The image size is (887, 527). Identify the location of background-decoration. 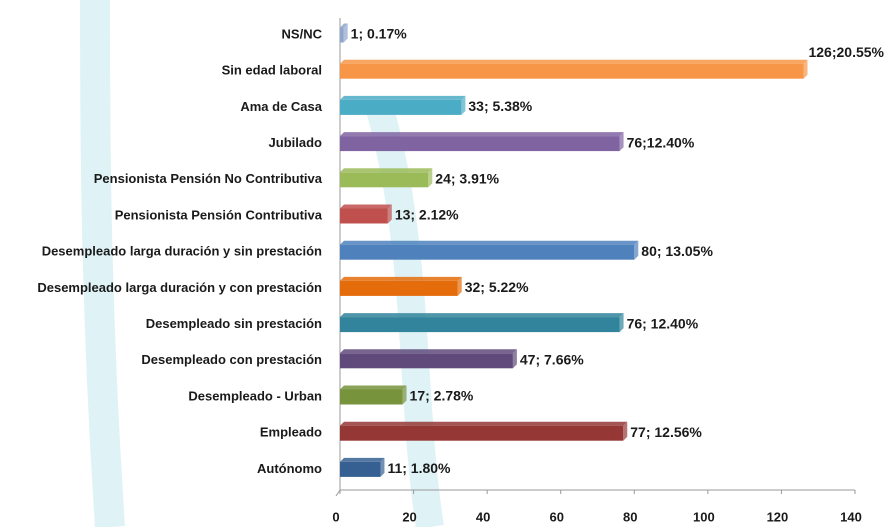
(102, 263).